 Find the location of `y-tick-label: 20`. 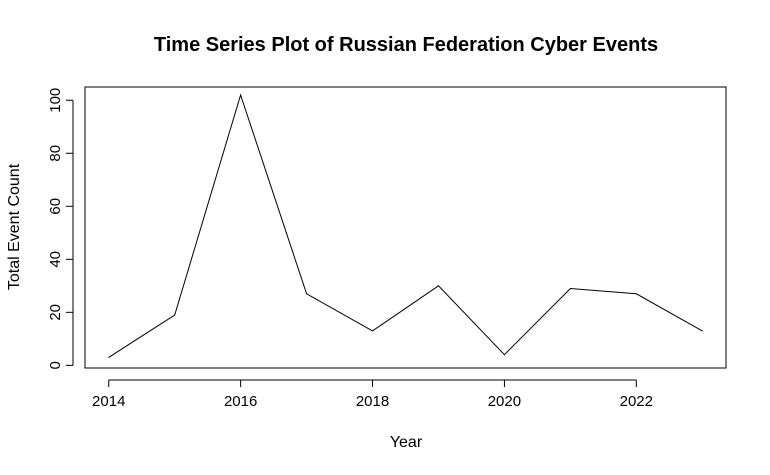

y-tick-label: 20 is located at coordinates (55, 312).